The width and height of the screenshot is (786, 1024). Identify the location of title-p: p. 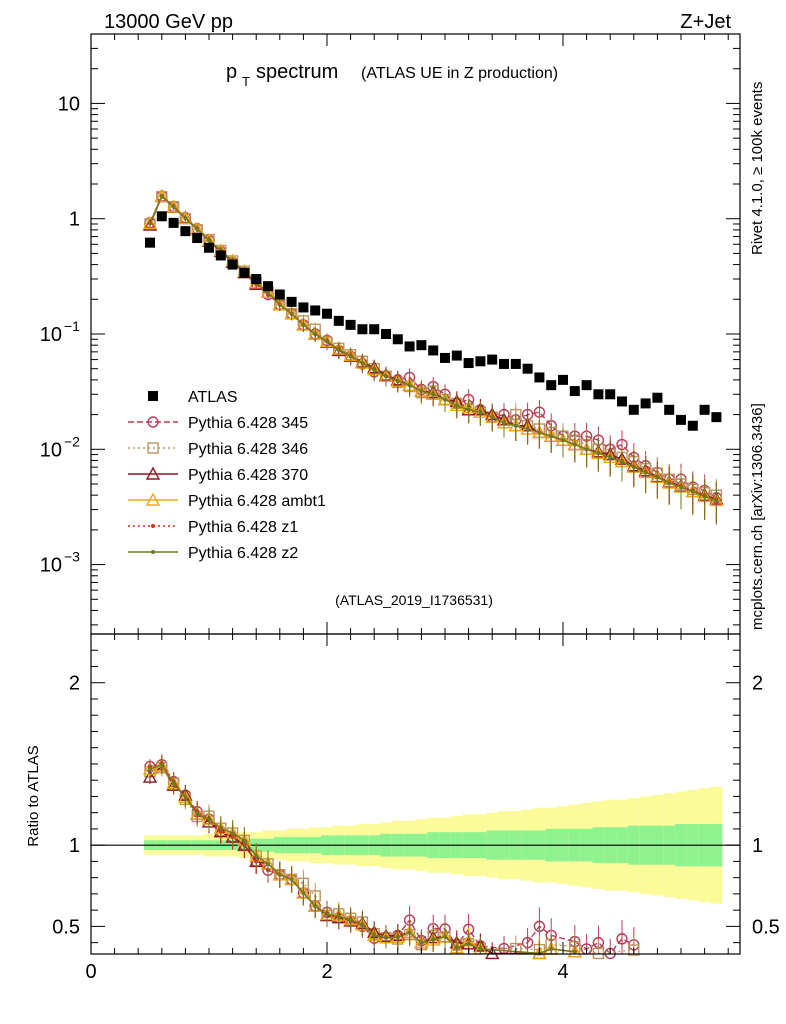
(231, 72).